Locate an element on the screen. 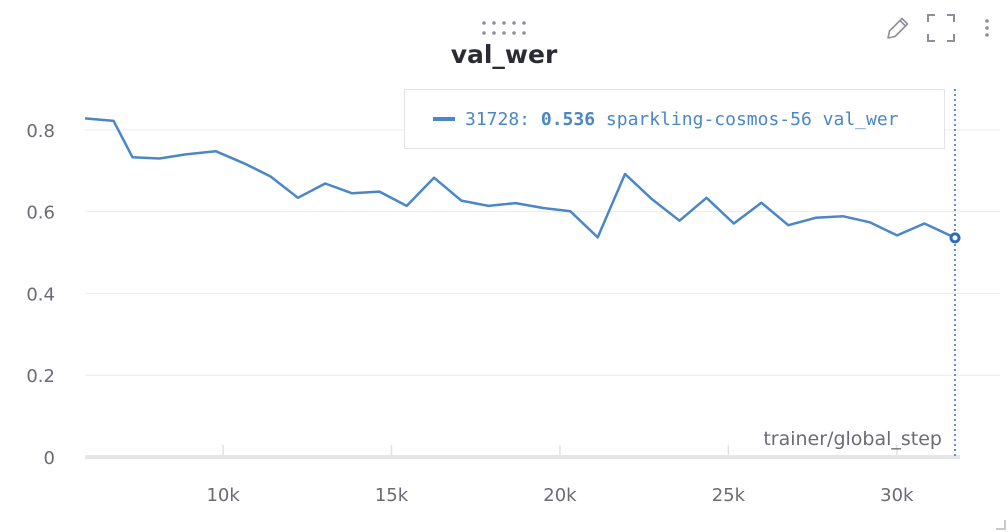 The width and height of the screenshot is (1008, 532). fullscreen-icon is located at coordinates (941, 28).